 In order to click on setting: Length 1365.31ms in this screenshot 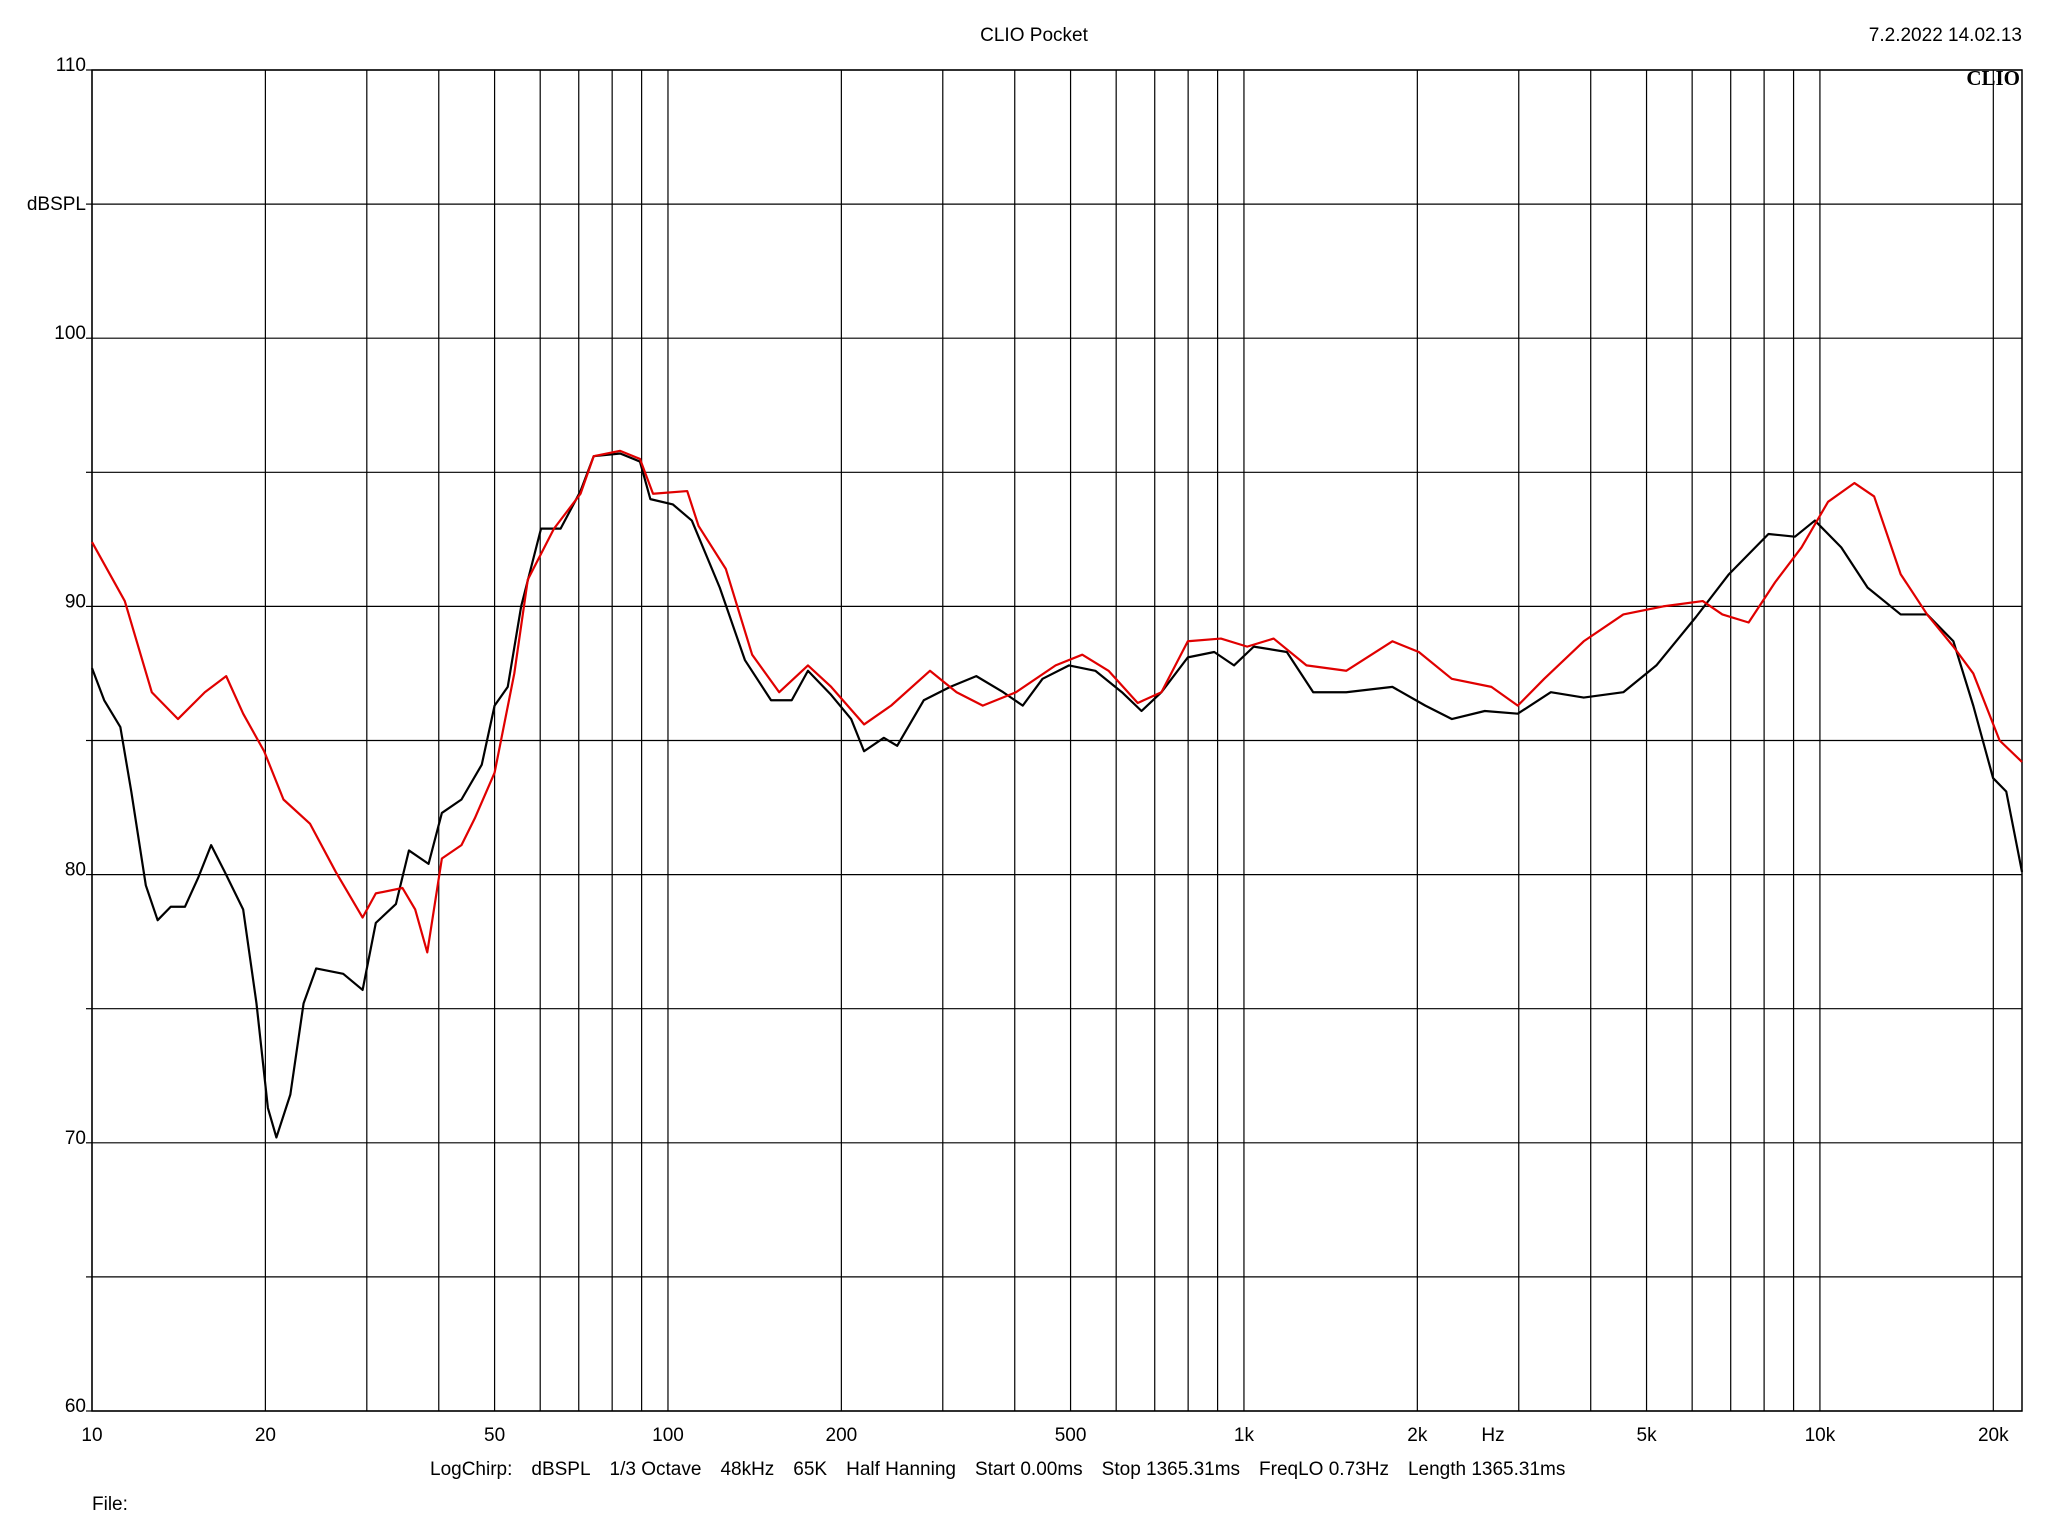, I will do `click(1486, 1469)`.